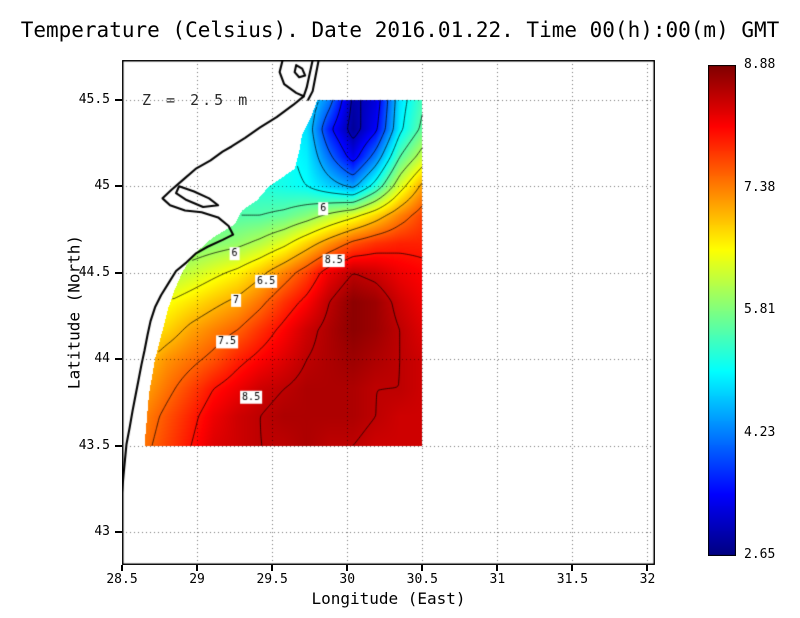 This screenshot has height=618, width=800. What do you see at coordinates (572, 579) in the screenshot?
I see `x-tick-label: 31.5` at bounding box center [572, 579].